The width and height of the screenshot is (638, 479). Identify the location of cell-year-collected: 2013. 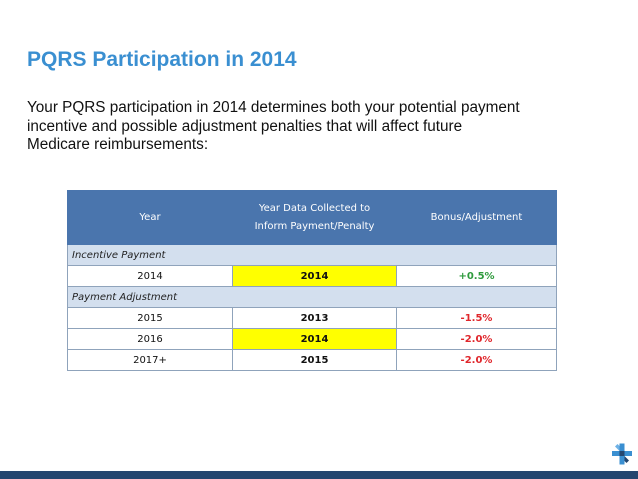
(314, 318).